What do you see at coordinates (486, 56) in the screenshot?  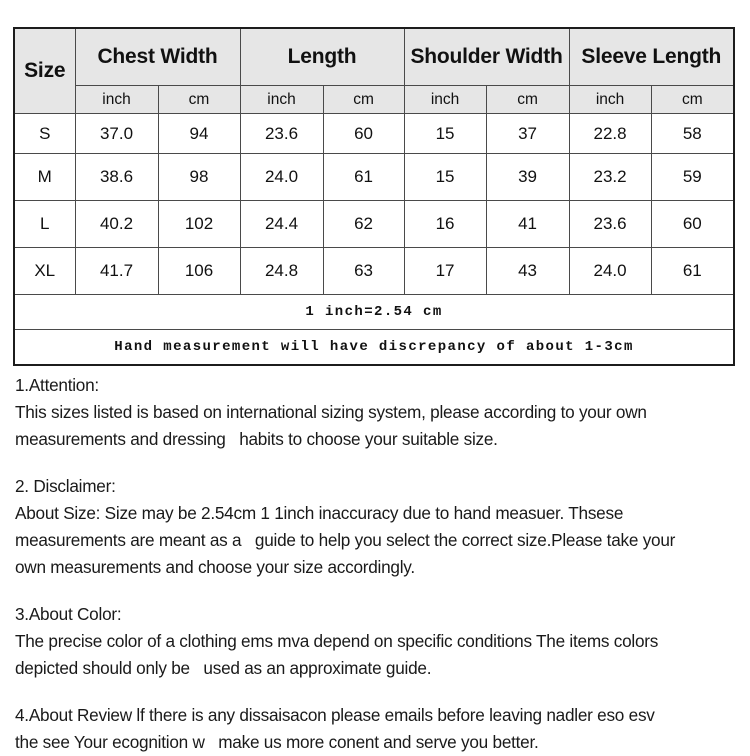 I see `column-header-shoulder-width: Shoulder Width` at bounding box center [486, 56].